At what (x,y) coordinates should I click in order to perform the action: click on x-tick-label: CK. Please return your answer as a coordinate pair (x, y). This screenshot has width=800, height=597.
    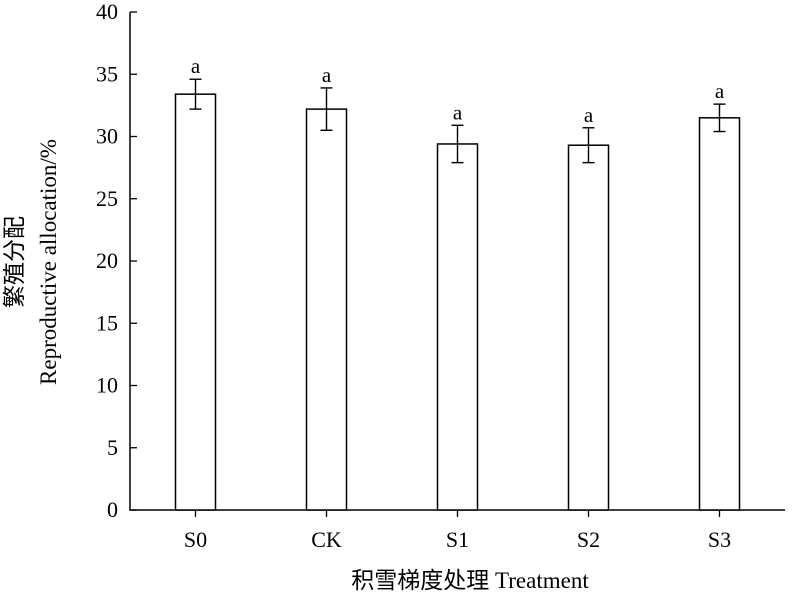
    Looking at the image, I should click on (326, 539).